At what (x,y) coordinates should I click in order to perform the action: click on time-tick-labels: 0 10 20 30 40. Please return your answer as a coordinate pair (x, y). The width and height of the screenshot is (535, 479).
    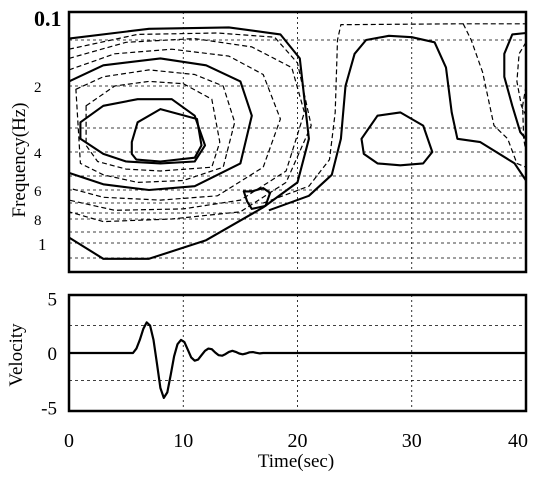
    Looking at the image, I should click on (296, 441).